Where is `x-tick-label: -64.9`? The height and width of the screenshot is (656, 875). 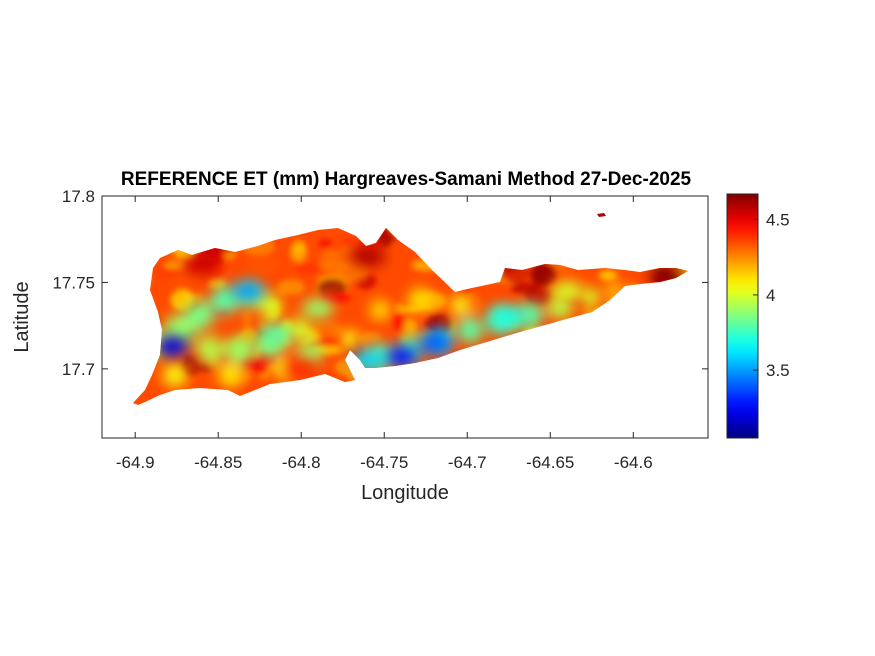
x-tick-label: -64.9 is located at coordinates (135, 462).